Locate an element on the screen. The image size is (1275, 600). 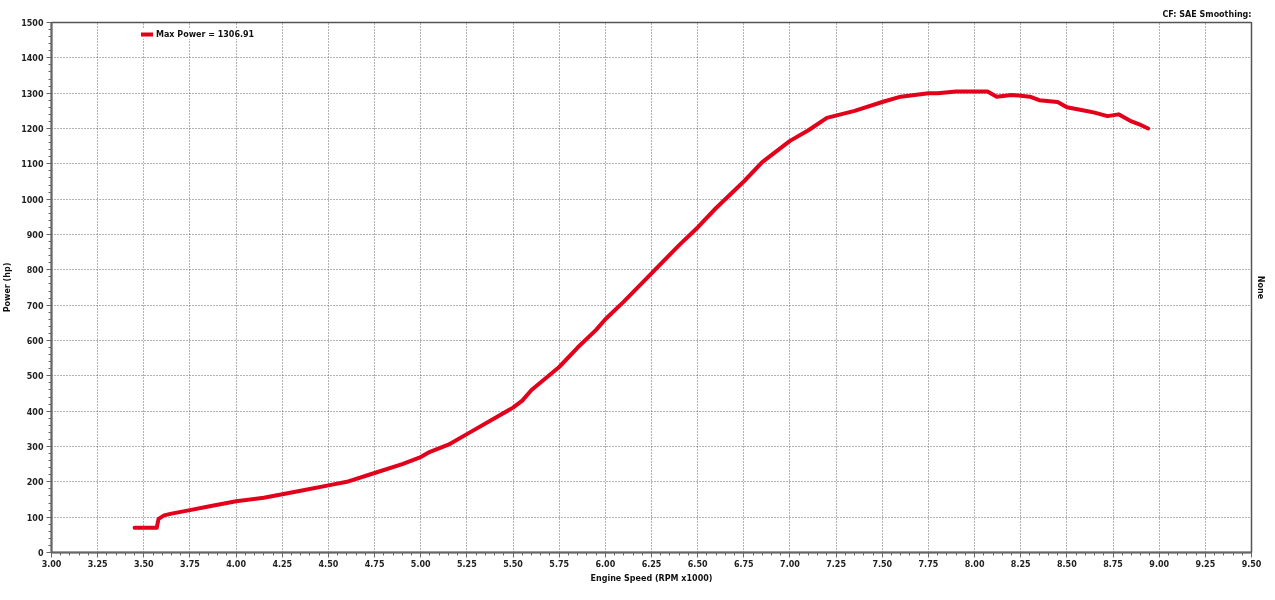
x-tick-label: 3.00 is located at coordinates (51, 564).